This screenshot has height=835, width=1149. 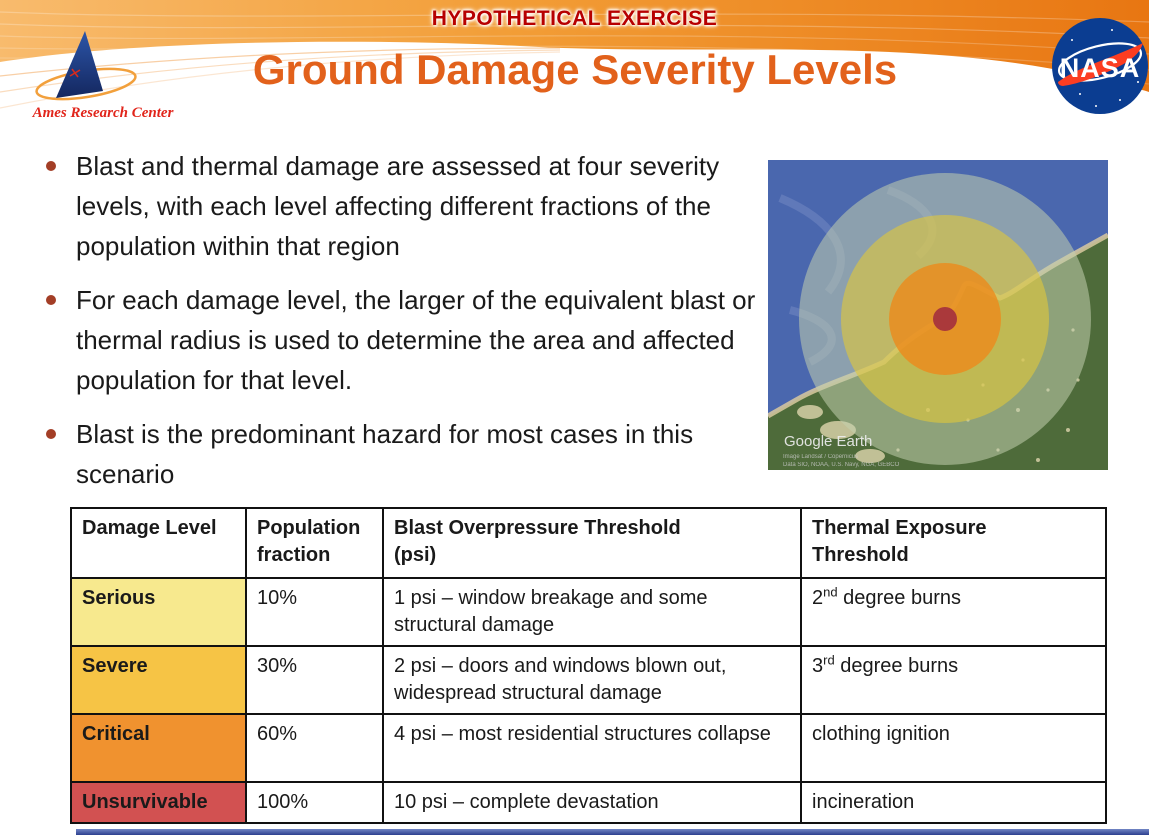 I want to click on ames-logo-label: Ames Research Center, so click(x=103, y=113).